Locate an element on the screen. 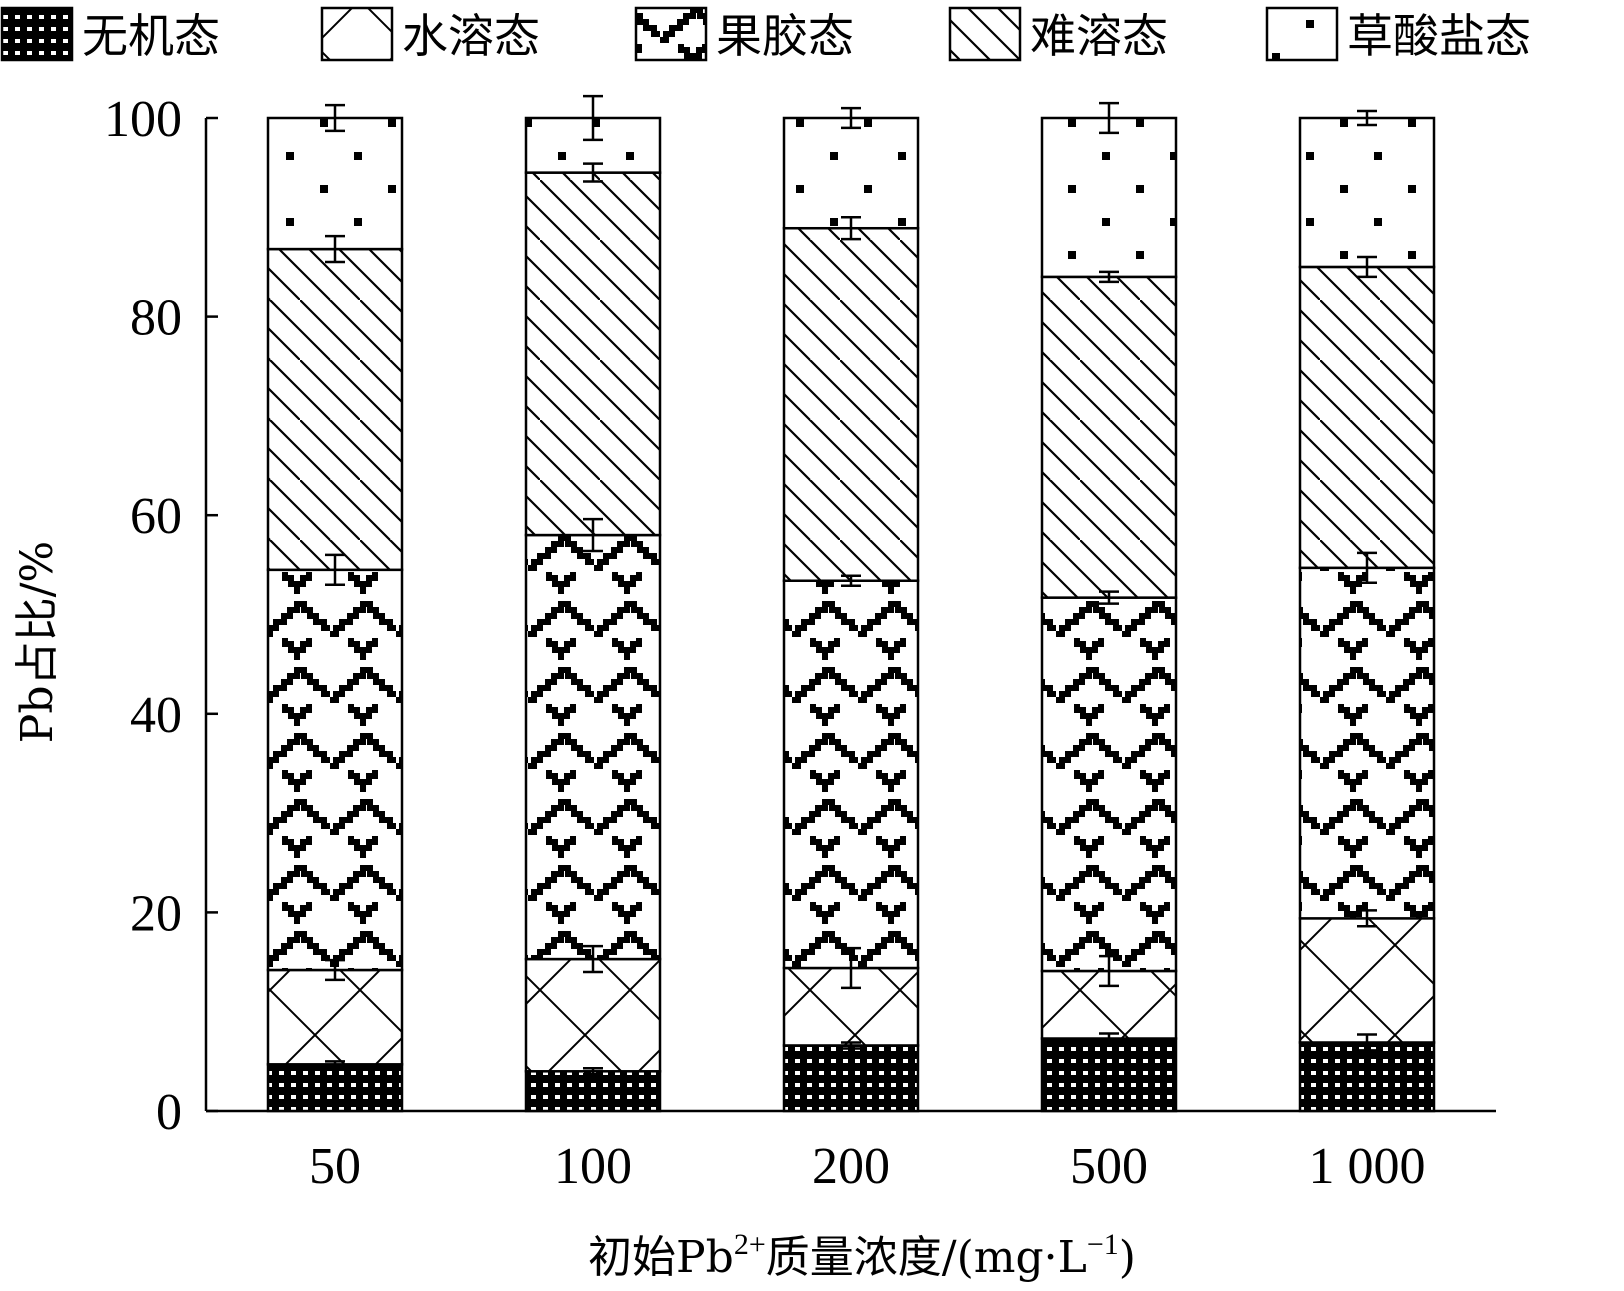  legend-item: 无机态 is located at coordinates (110, 34).